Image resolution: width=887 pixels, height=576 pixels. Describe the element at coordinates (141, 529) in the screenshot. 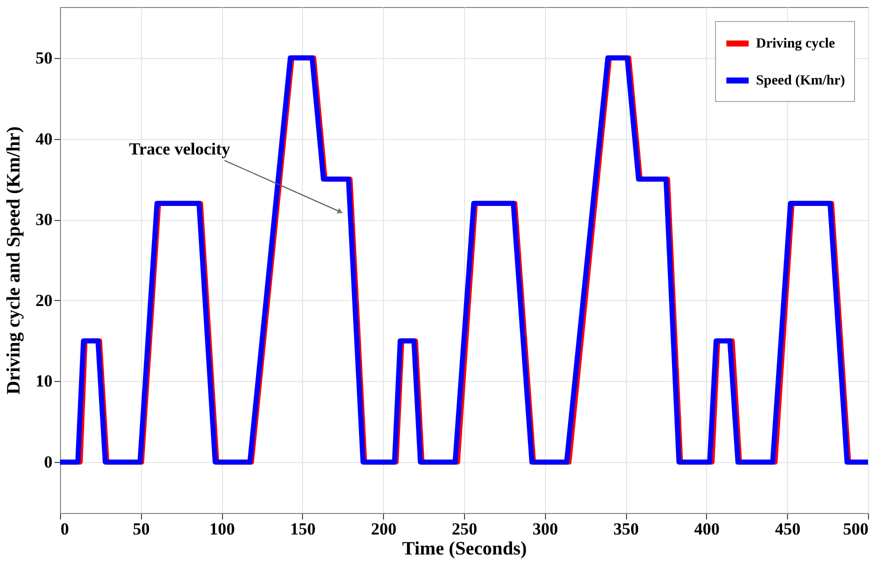

I see `x-tick-label: 50` at that location.